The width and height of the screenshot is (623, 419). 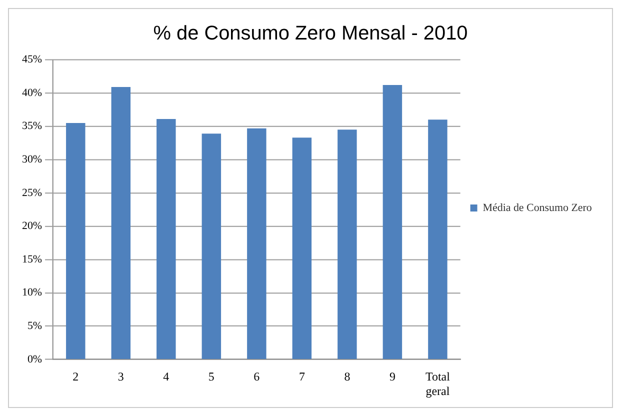 What do you see at coordinates (347, 377) in the screenshot?
I see `x-tick-label: 8` at bounding box center [347, 377].